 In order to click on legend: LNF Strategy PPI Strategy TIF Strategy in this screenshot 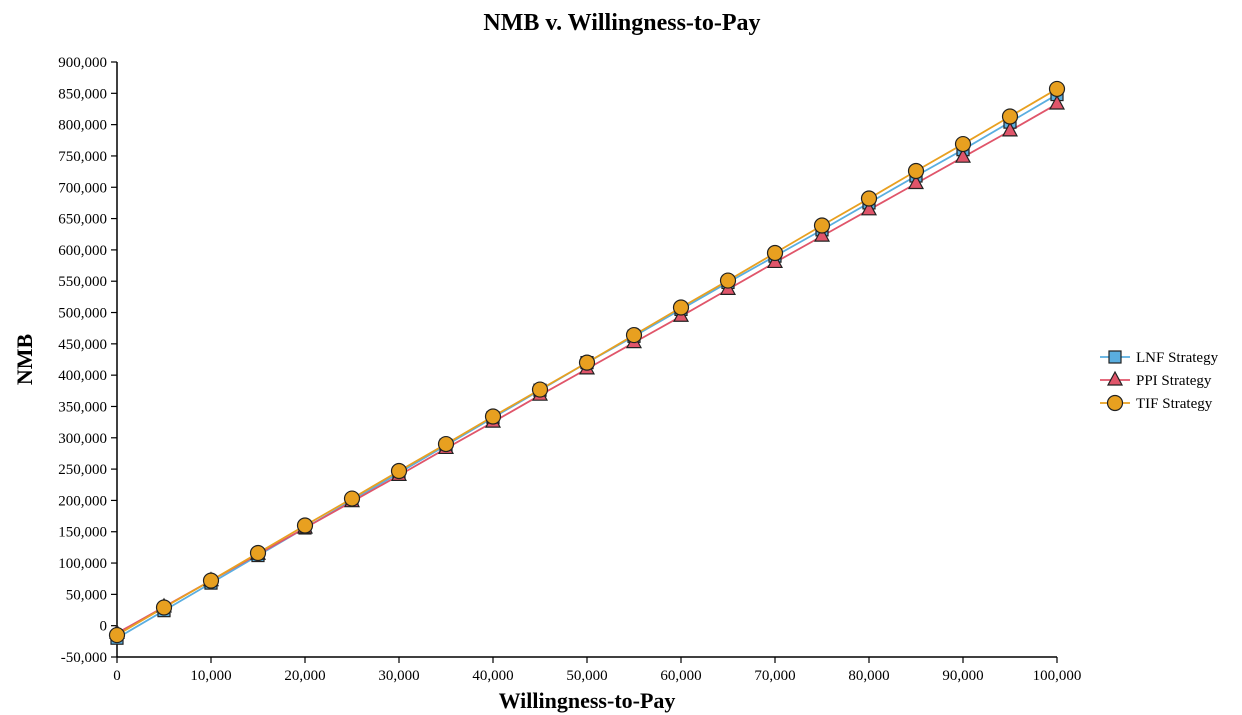, I will do `click(1159, 381)`.